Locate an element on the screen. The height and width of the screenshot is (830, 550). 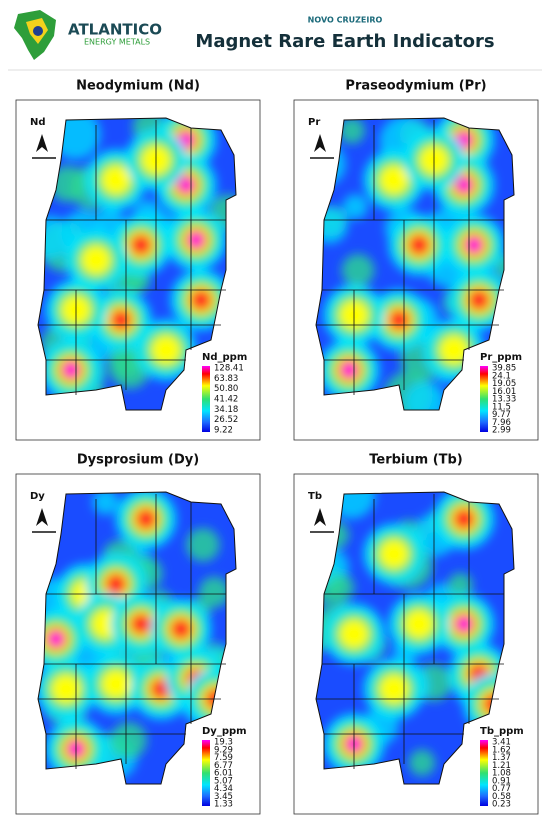
panel-title: Terbium (Tb) is located at coordinates (416, 460).